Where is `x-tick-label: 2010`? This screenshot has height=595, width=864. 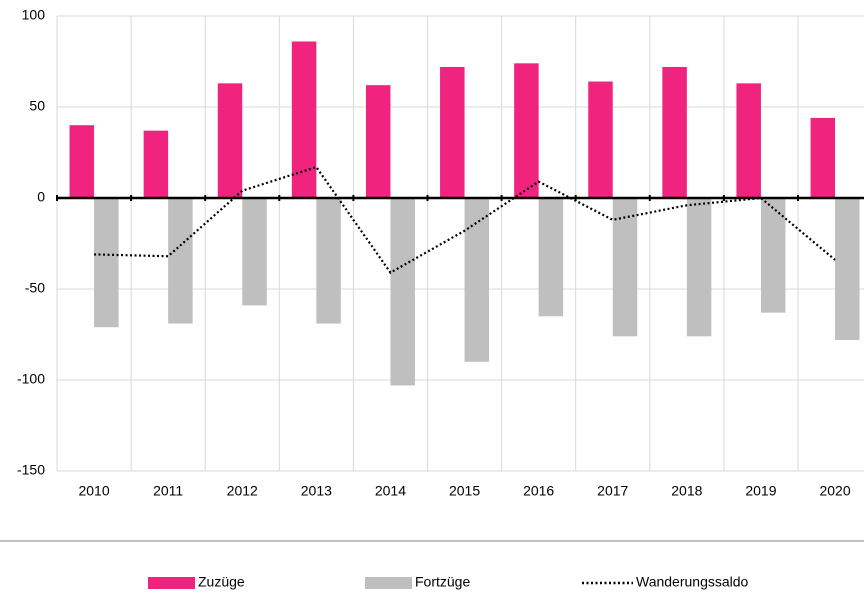 x-tick-label: 2010 is located at coordinates (93, 491).